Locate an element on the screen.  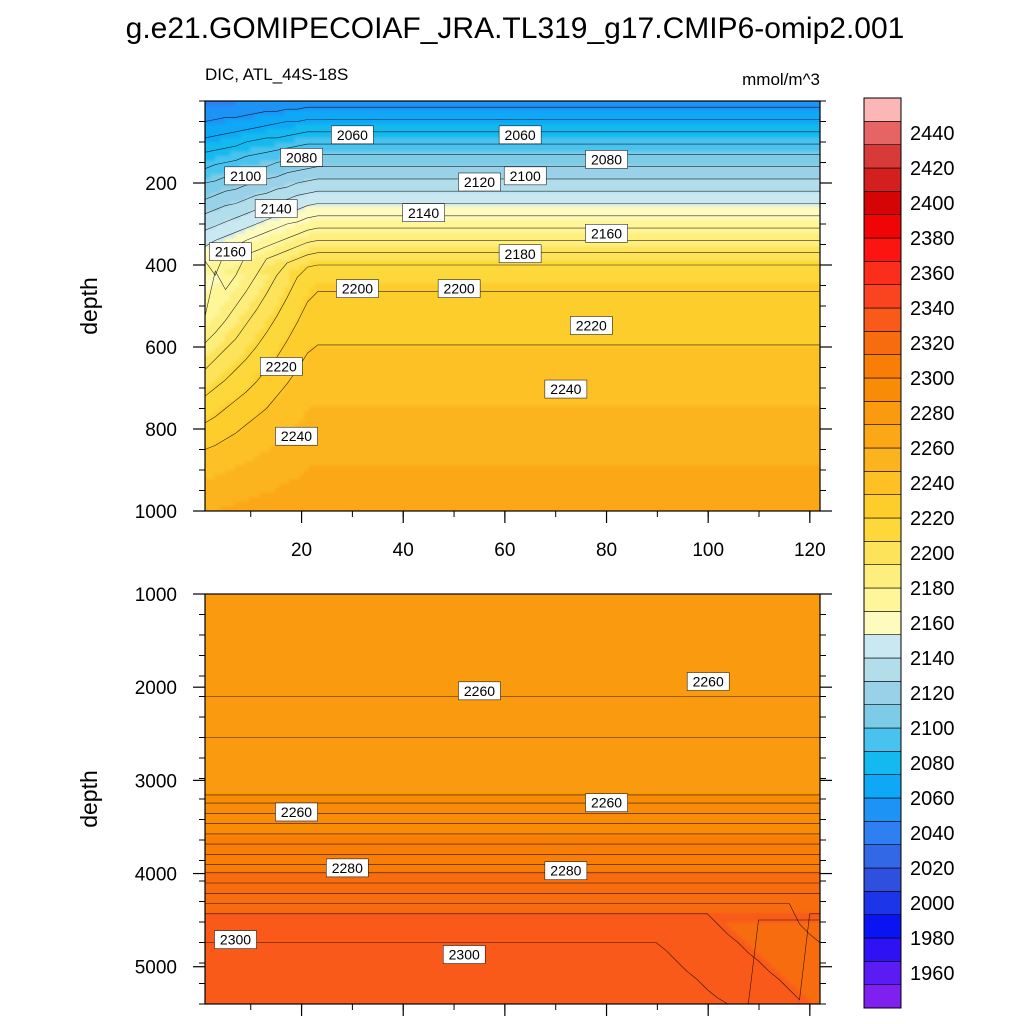
upper-x-tick-label: 100 is located at coordinates (708, 550).